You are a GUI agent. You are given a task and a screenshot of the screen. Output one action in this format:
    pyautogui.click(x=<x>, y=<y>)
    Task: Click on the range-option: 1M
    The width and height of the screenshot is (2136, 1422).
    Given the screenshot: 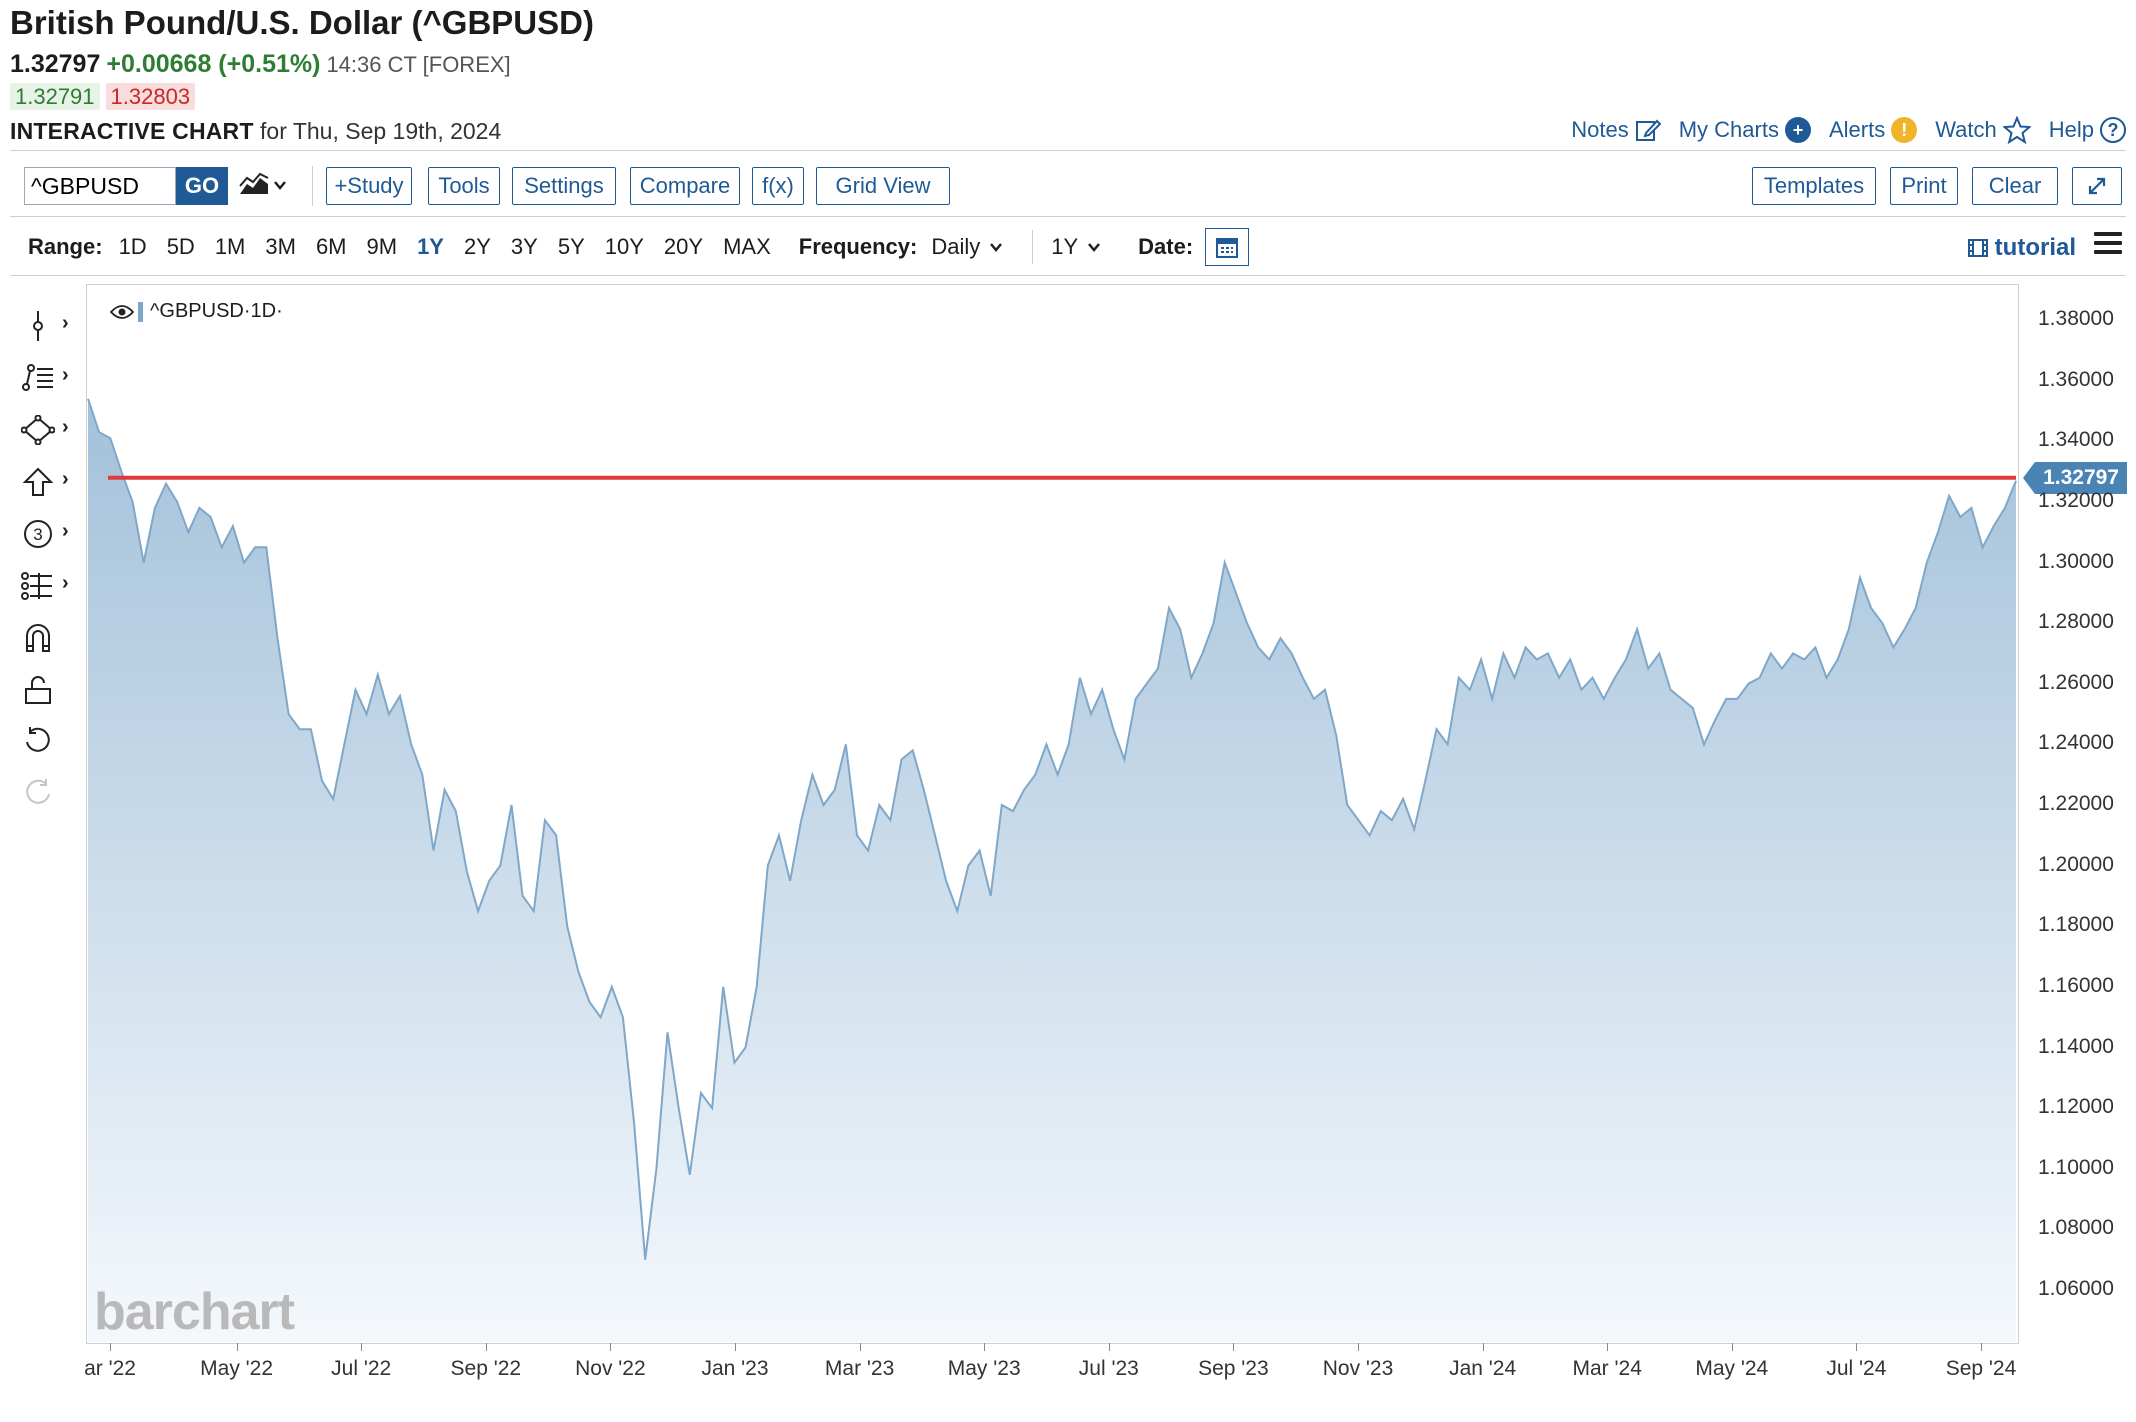 What is the action you would take?
    pyautogui.click(x=230, y=246)
    